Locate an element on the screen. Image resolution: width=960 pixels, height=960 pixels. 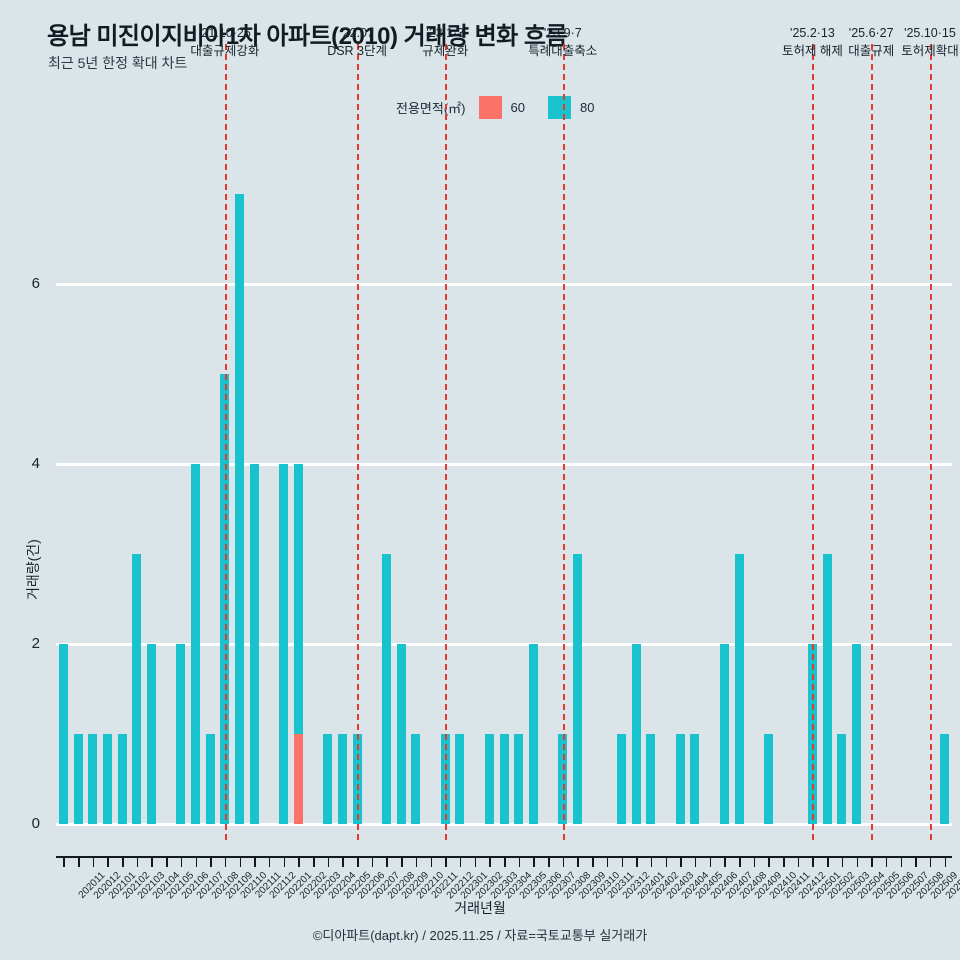
gridline is located at coordinates (504, 644).